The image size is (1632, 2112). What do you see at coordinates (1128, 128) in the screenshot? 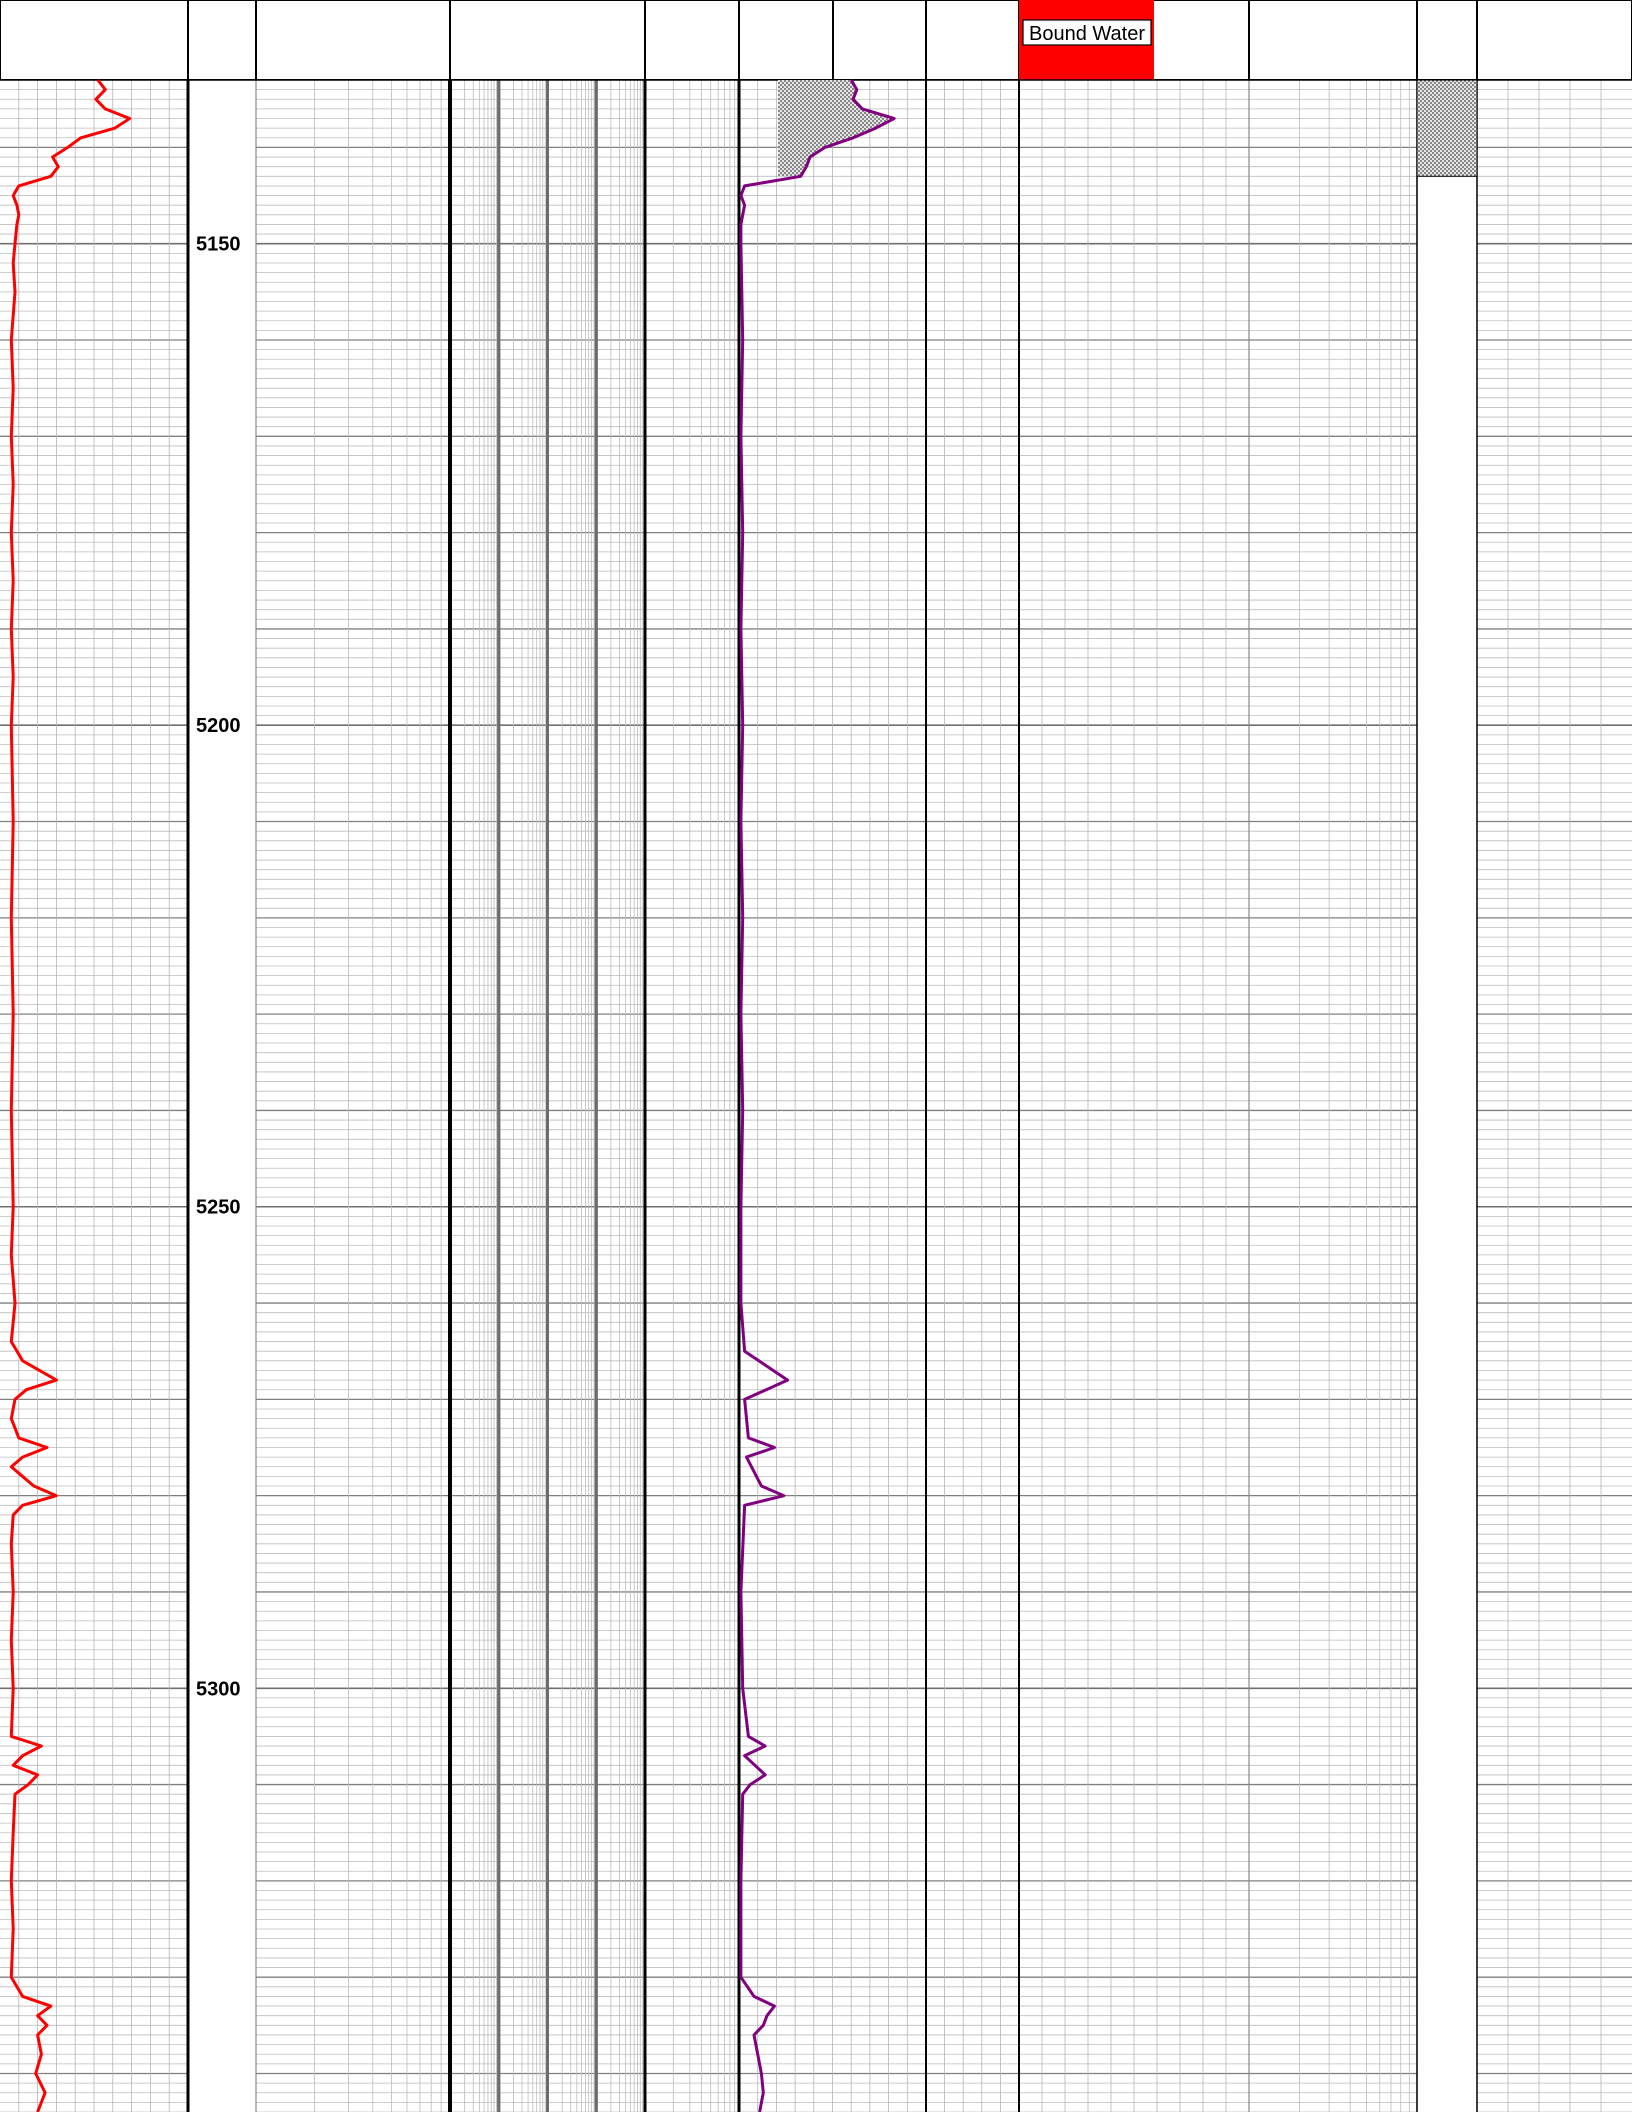
I see `curve-fills` at bounding box center [1128, 128].